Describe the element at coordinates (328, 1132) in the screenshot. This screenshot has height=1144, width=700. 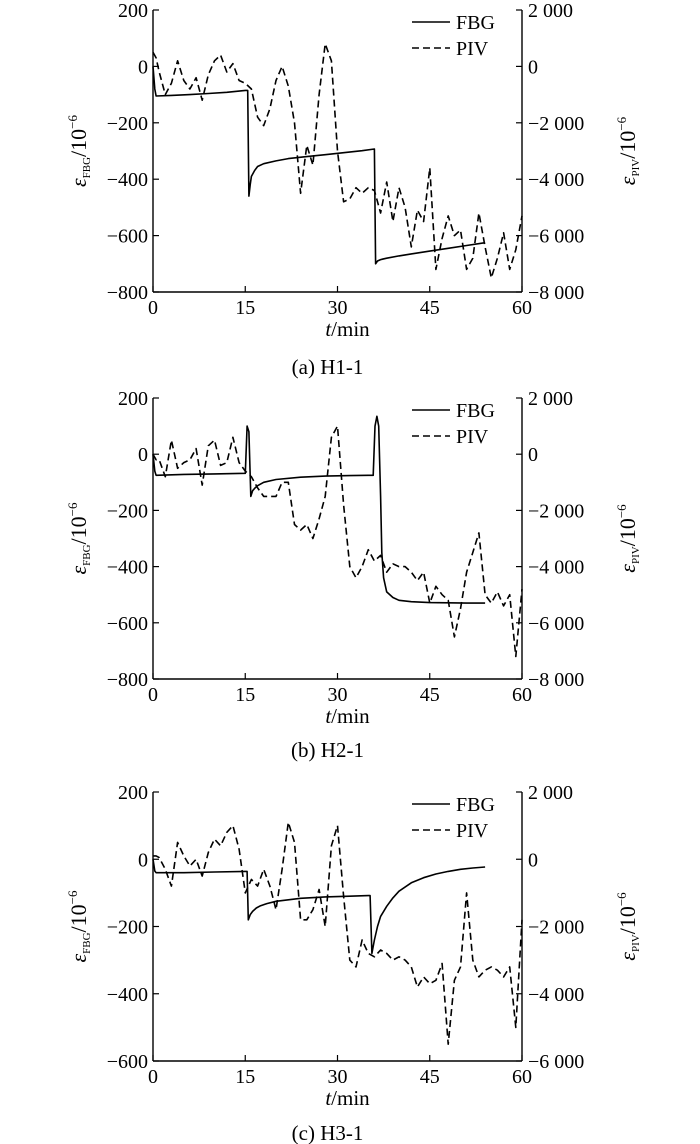
I see `panel-caption: (c) H3-1` at that location.